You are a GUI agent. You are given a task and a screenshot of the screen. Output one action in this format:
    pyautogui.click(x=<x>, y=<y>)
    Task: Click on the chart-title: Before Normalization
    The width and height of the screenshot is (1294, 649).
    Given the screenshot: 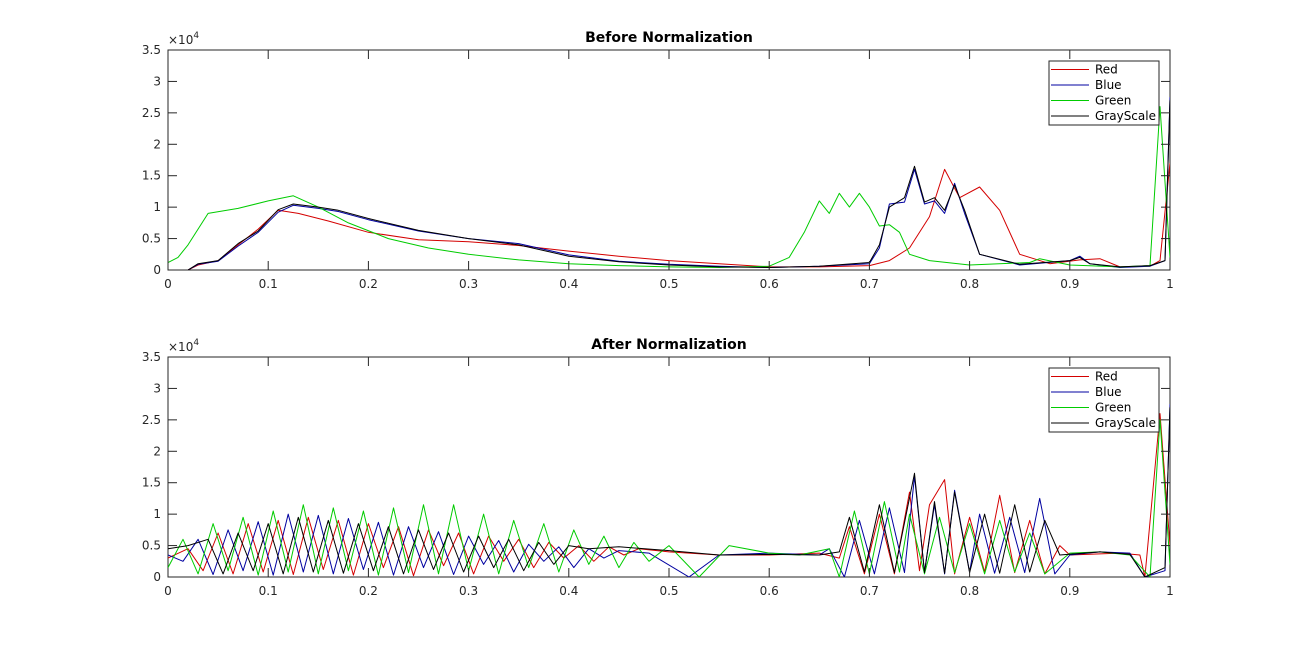 What is the action you would take?
    pyautogui.click(x=669, y=38)
    